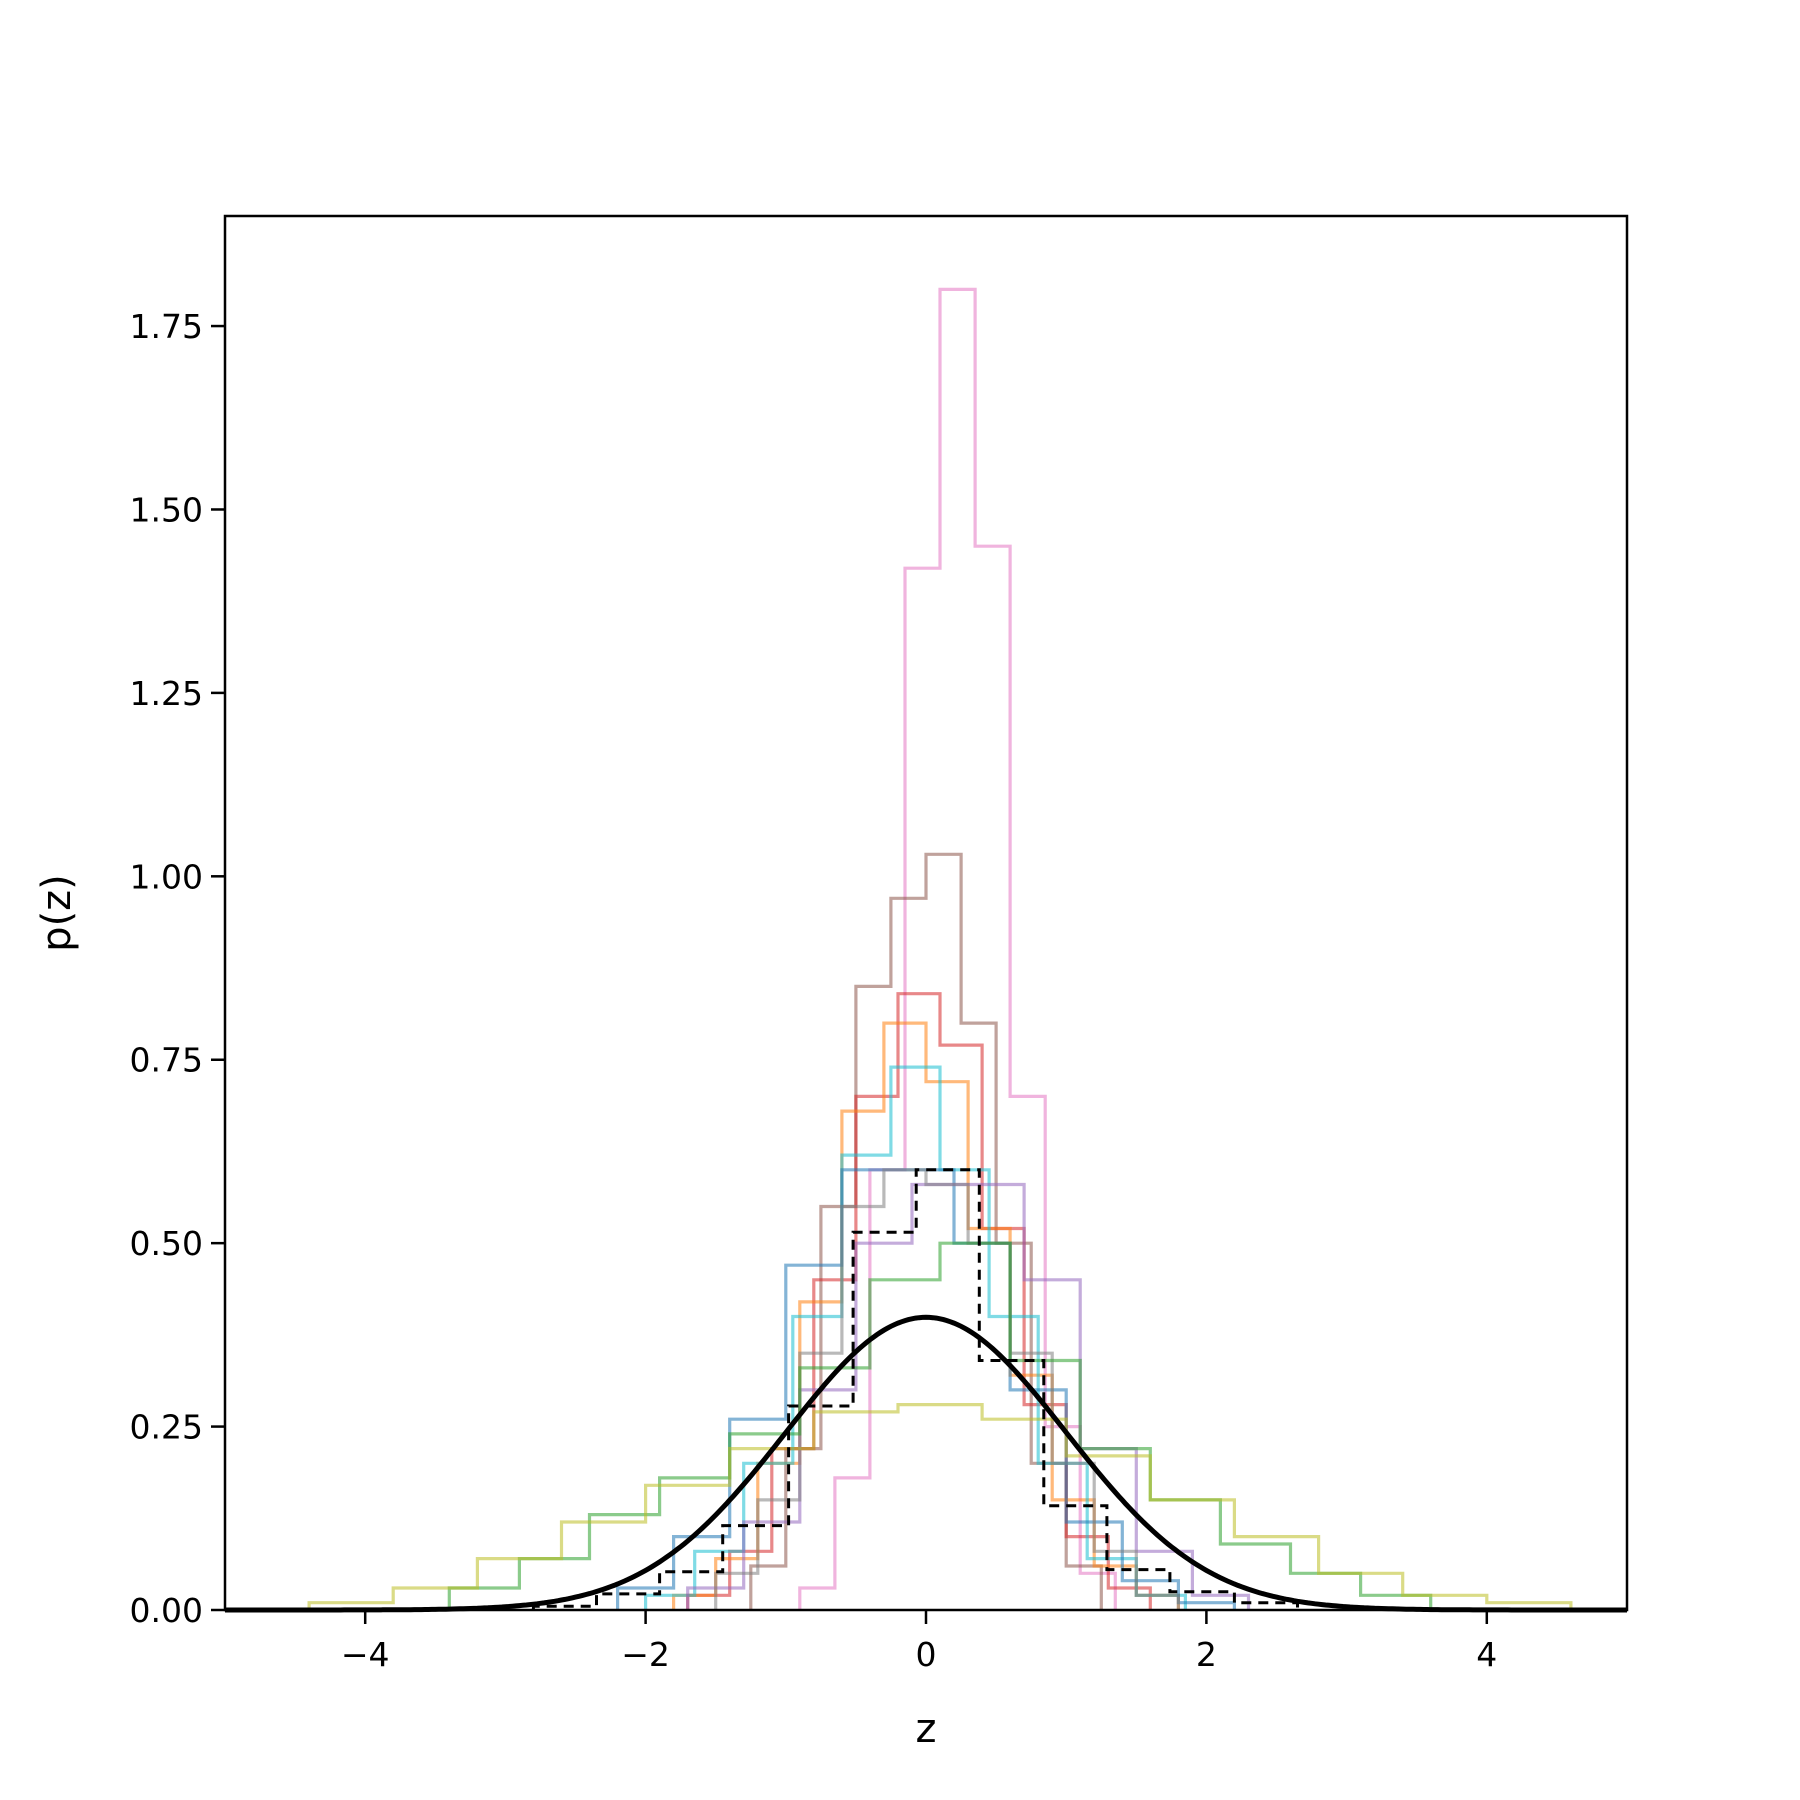 This screenshot has height=1800, width=1800. I want to click on y-tick-label: 1.00, so click(166, 876).